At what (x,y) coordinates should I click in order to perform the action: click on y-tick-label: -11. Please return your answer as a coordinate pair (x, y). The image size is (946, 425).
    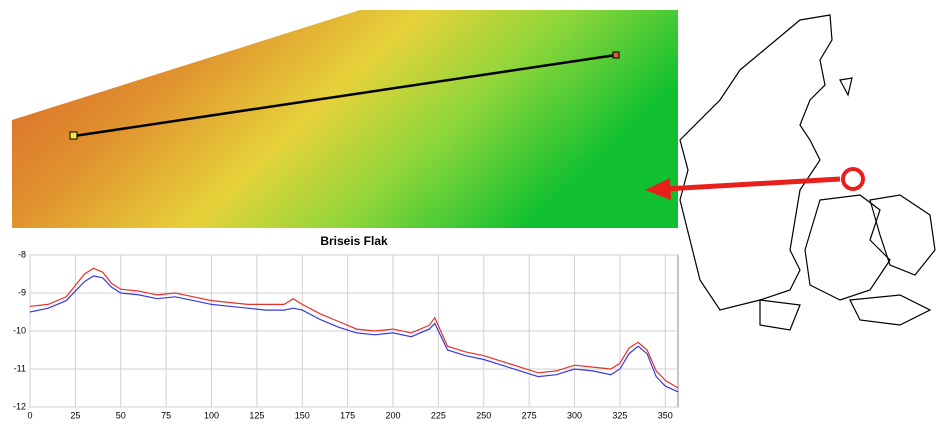
    Looking at the image, I should click on (20, 368).